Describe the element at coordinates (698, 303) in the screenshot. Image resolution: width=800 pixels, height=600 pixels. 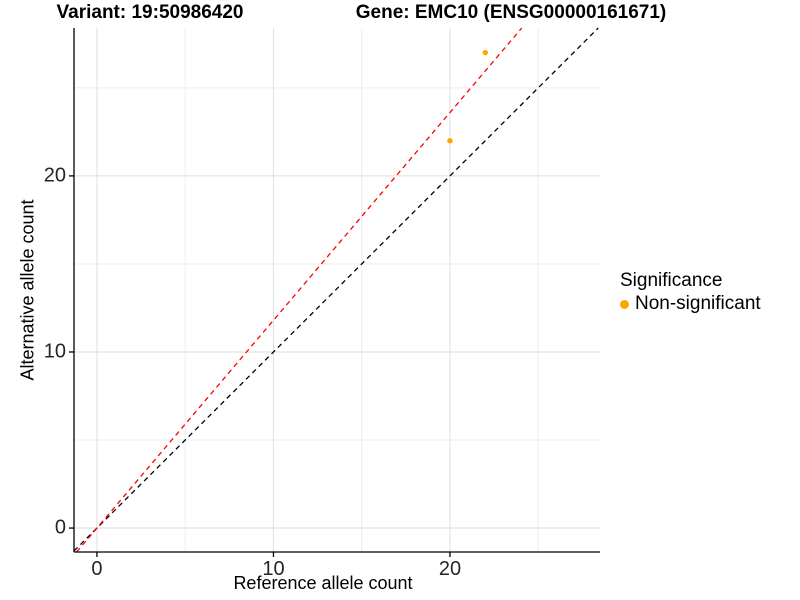
I see `legend-item-label: Non-significant` at that location.